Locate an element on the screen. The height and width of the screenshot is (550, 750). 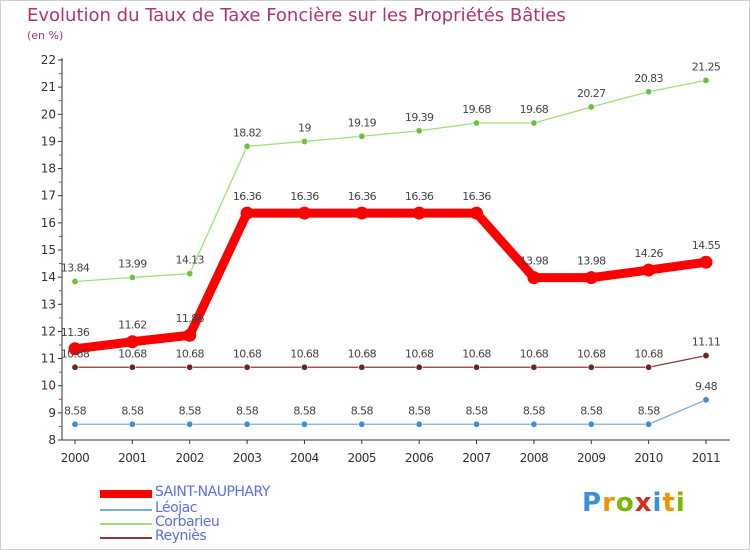
x-tick-label: 2004 is located at coordinates (304, 458).